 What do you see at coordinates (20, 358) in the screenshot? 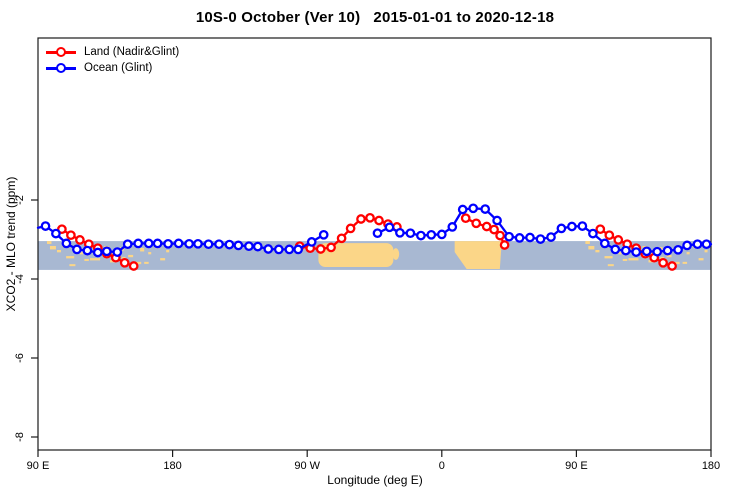
I see `svg-text: -6` at bounding box center [20, 358].